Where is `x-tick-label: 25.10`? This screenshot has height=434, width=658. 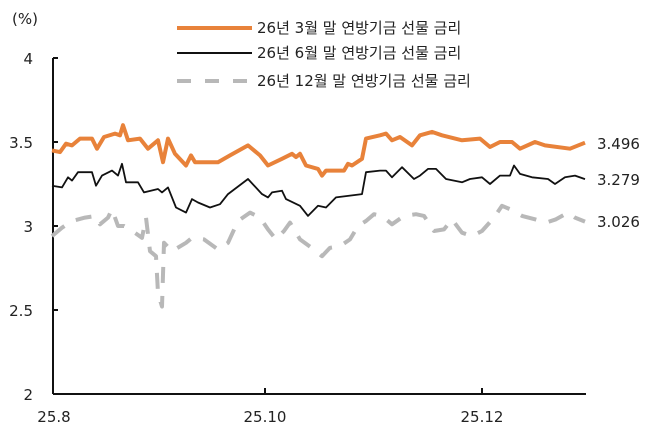
x-tick-label: 25.10 is located at coordinates (265, 417).